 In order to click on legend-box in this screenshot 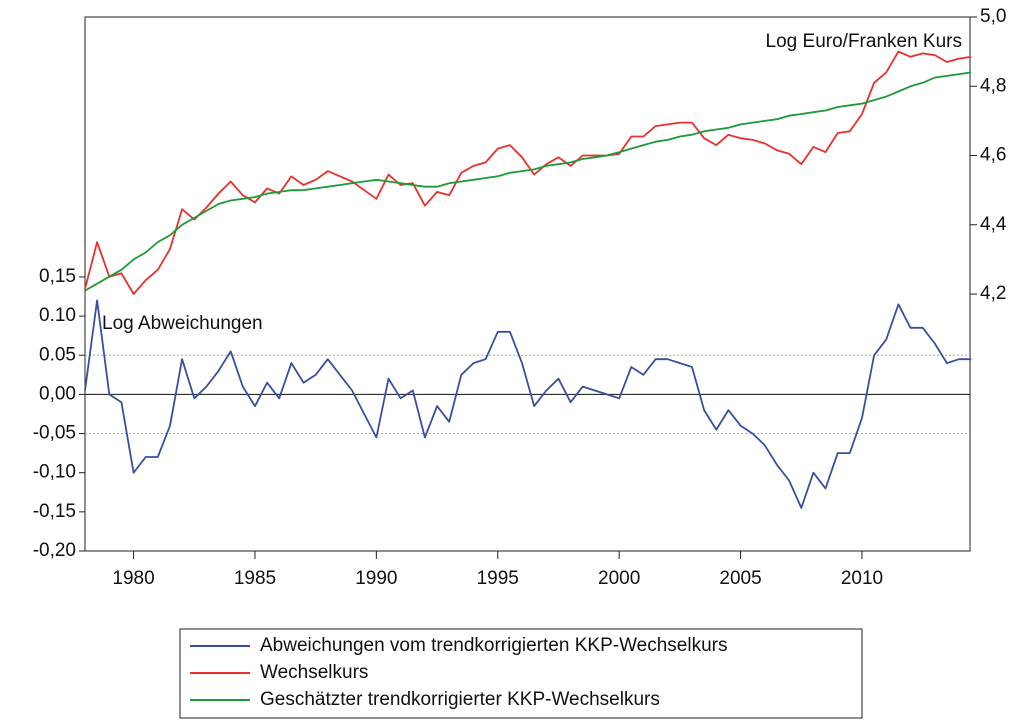, I will do `click(521, 673)`.